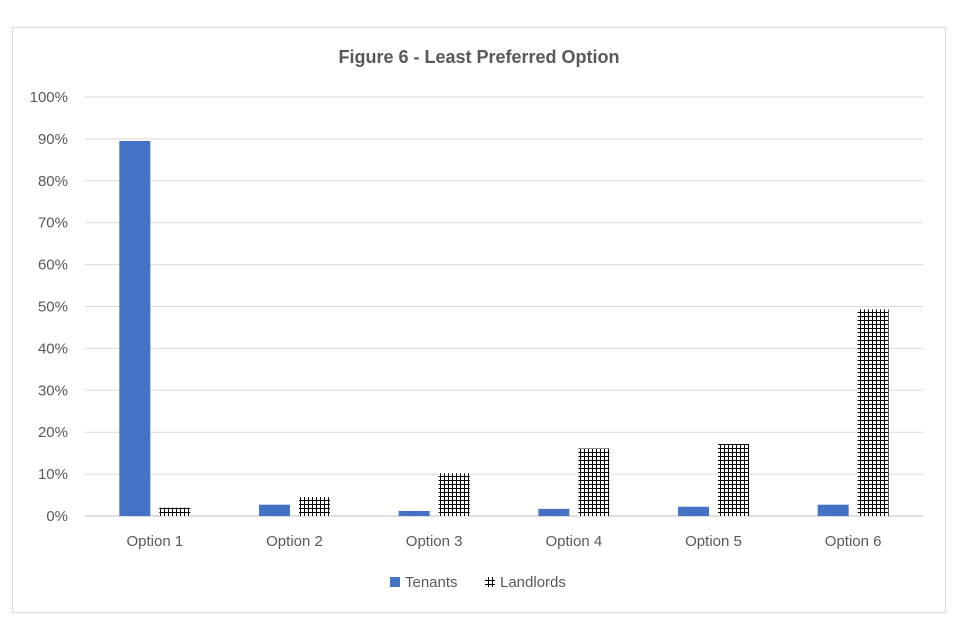 The width and height of the screenshot is (960, 640). I want to click on x-tick-label: Option 1, so click(154, 541).